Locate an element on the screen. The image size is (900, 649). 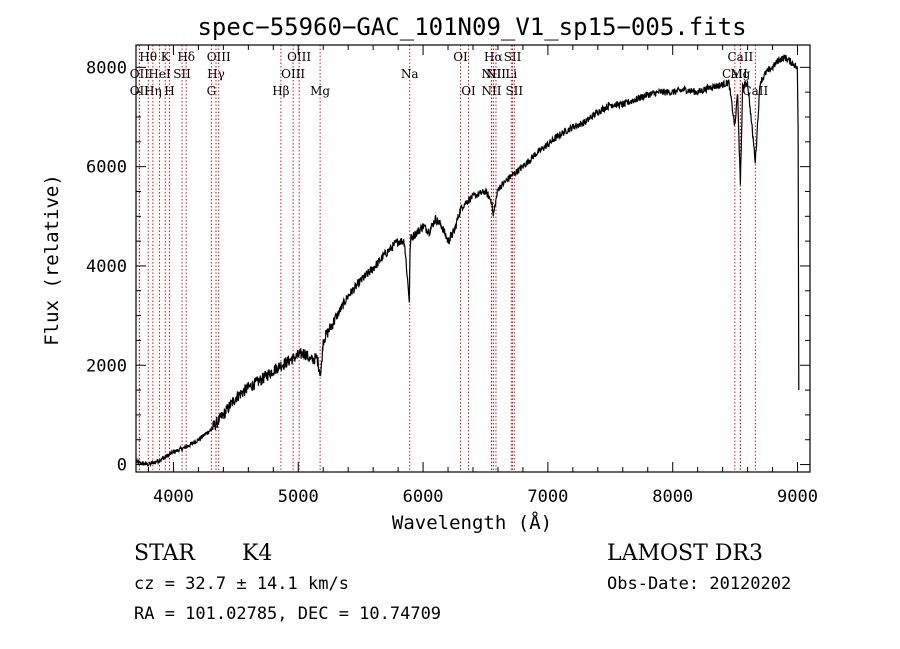
redshift-text: cz = 32.7 ± 14.1 km/s is located at coordinates (241, 584).